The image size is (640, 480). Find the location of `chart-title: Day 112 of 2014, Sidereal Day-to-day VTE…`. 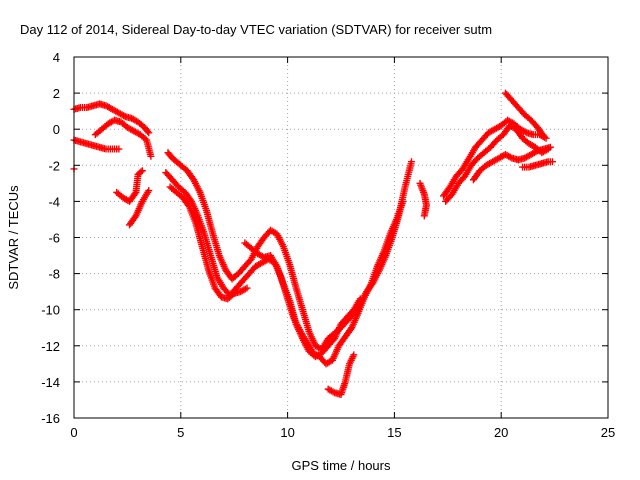

chart-title: Day 112 of 2014, Sidereal Day-to-day VTE… is located at coordinates (256, 29).